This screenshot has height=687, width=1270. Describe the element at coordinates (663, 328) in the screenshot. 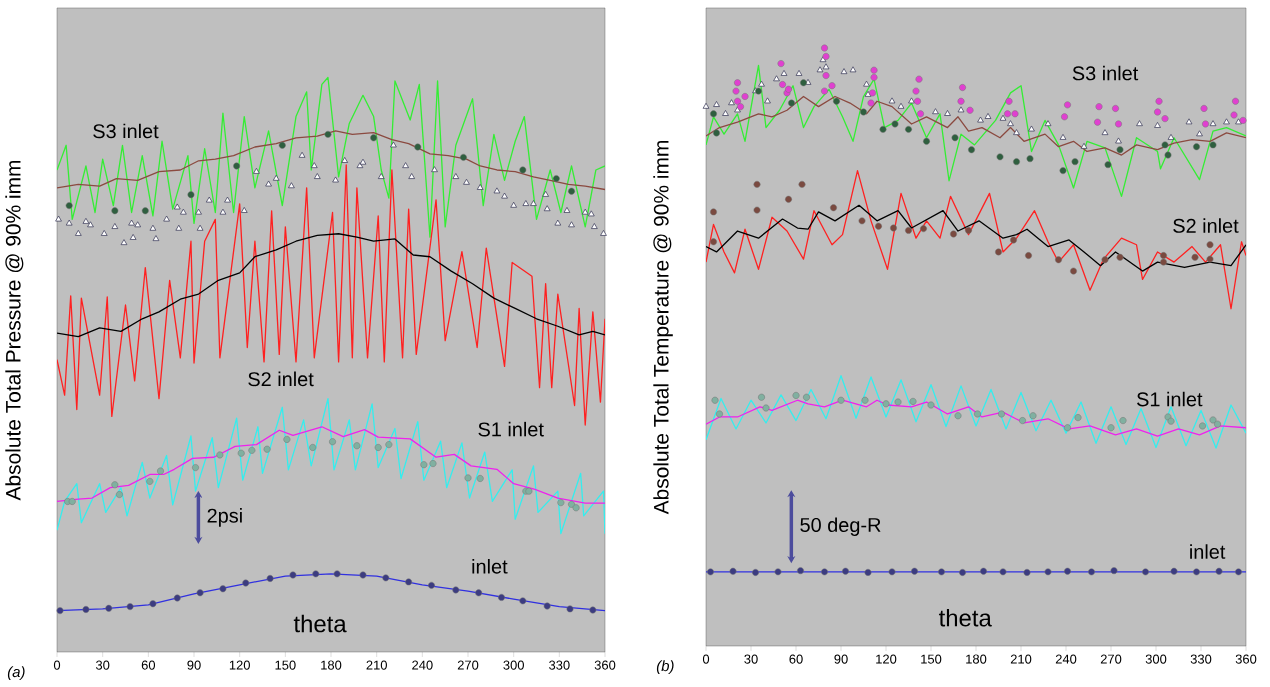

I see `y-axis-title: Absolute Total Temperature @ 90% imm` at that location.